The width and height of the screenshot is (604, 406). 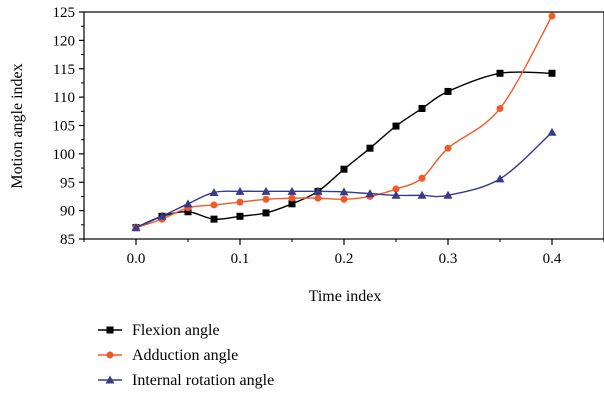 What do you see at coordinates (67, 240) in the screenshot?
I see `y-tick-label: 85` at bounding box center [67, 240].